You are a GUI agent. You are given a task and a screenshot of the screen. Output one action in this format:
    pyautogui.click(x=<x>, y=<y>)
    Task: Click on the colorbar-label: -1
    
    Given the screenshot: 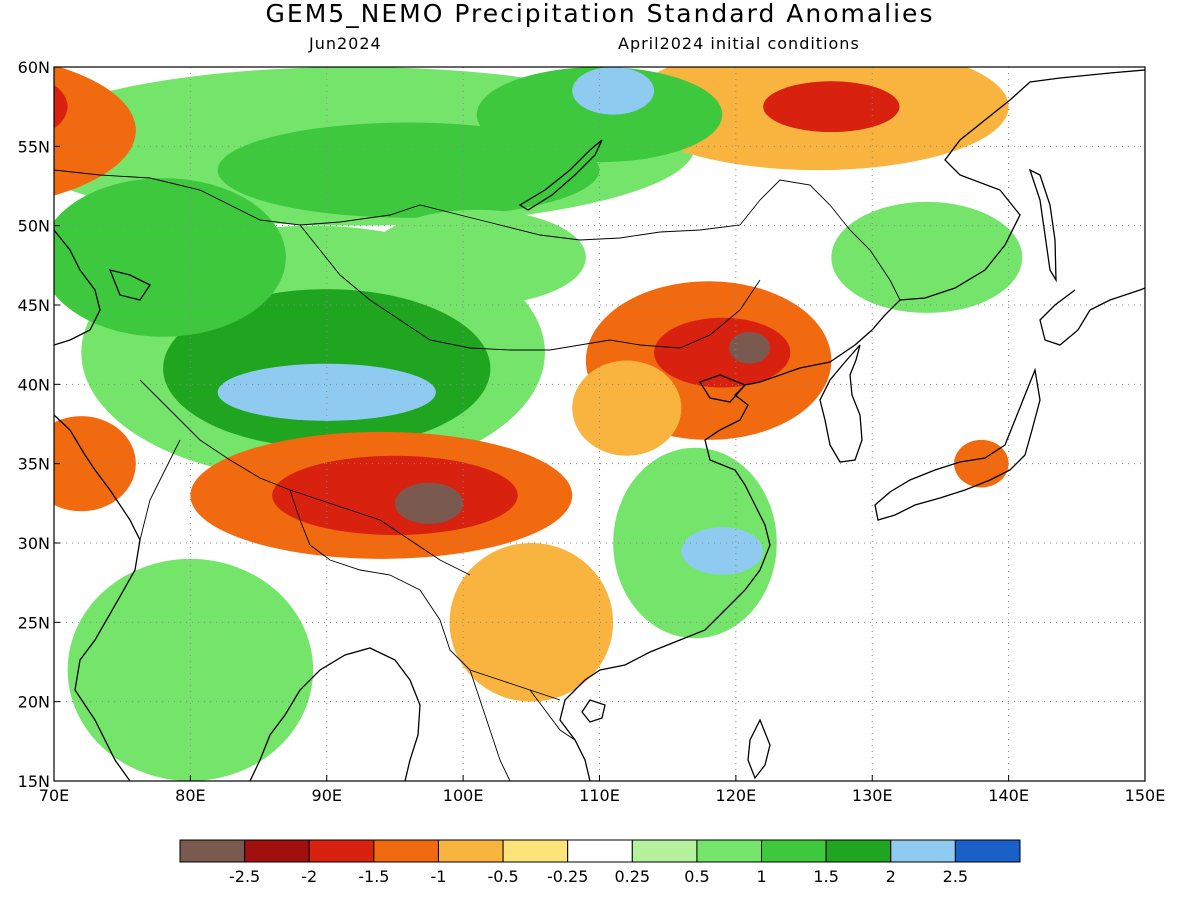 What is the action you would take?
    pyautogui.click(x=438, y=876)
    